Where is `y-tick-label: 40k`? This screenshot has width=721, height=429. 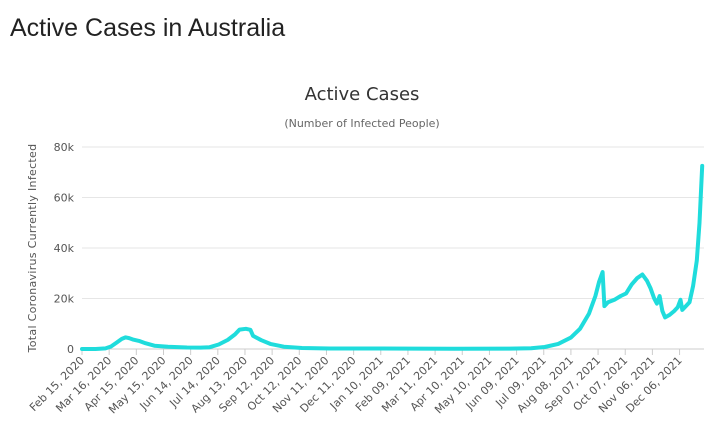 y-tick-label: 40k is located at coordinates (64, 248).